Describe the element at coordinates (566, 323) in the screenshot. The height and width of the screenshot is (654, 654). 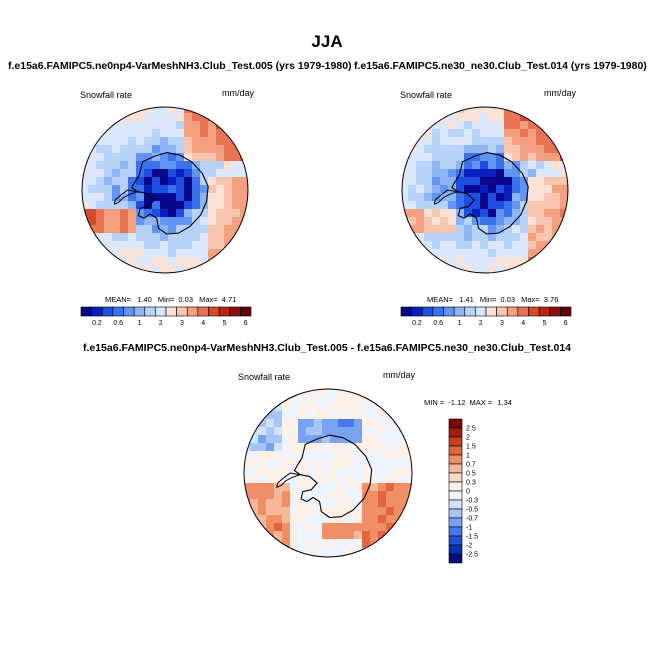
I see `colorbar-tick-label: 6` at that location.